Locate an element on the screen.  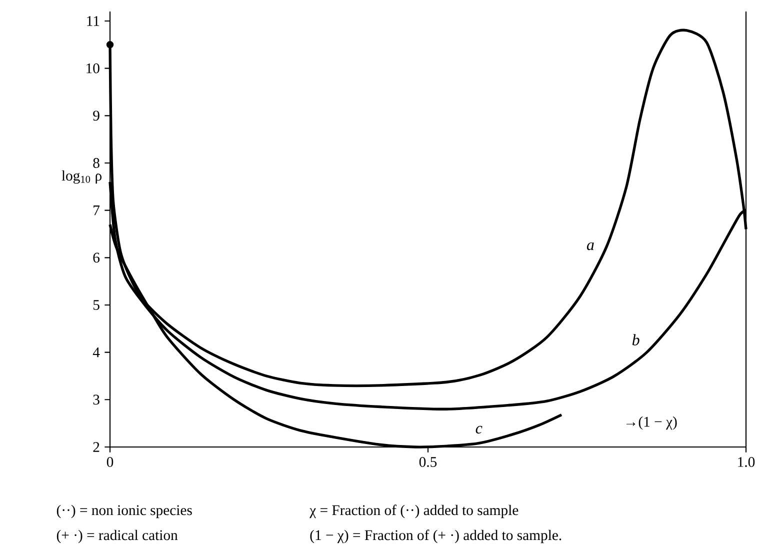
text: (+ ·) = radical cation is located at coordinates (117, 537).